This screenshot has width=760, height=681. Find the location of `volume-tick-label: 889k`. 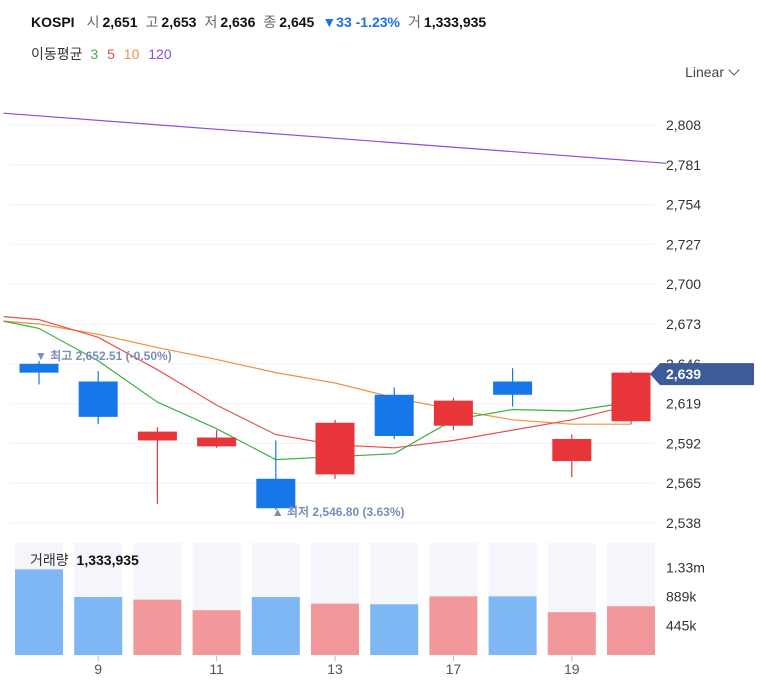

volume-tick-label: 889k is located at coordinates (681, 596).